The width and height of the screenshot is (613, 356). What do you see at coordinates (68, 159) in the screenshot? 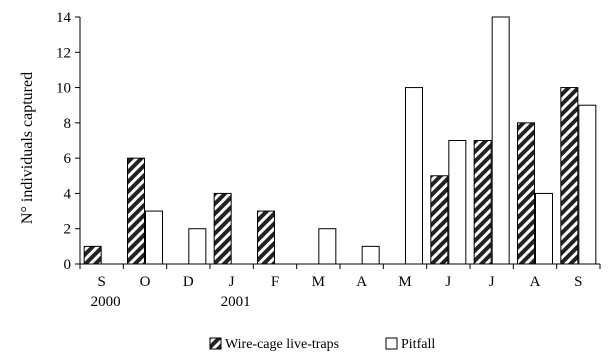
I see `y-tick-label: 6` at bounding box center [68, 159].